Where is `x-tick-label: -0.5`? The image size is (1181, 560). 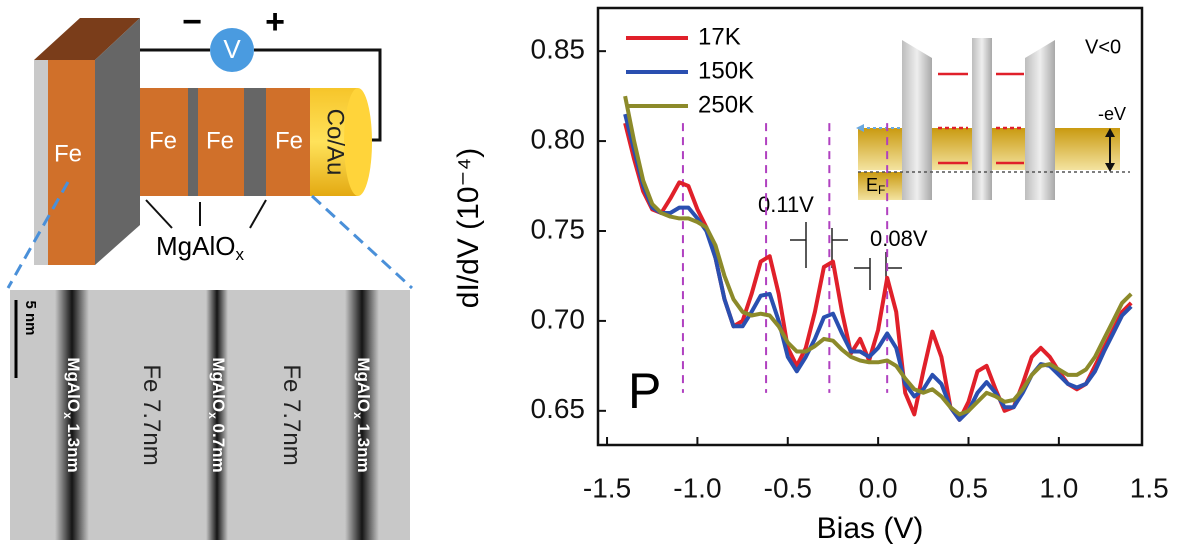 x-tick-label: -0.5 is located at coordinates (788, 487).